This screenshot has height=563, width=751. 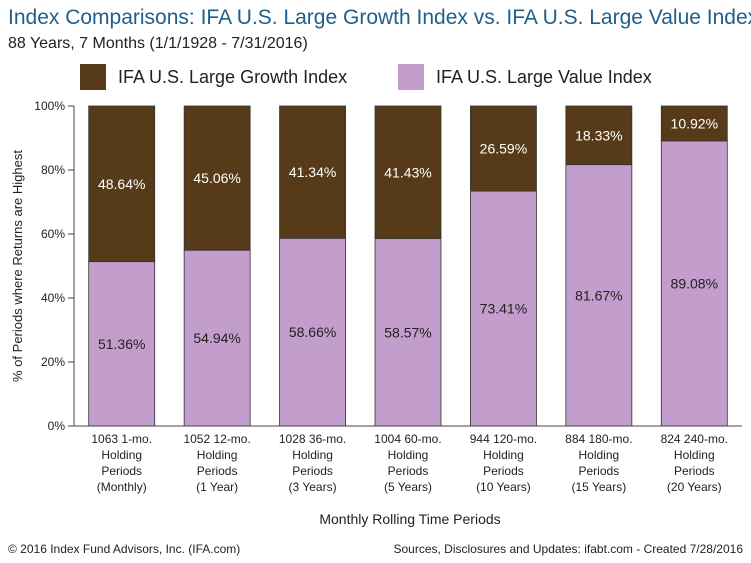 I want to click on y-tick-label: 40%, so click(x=53, y=298).